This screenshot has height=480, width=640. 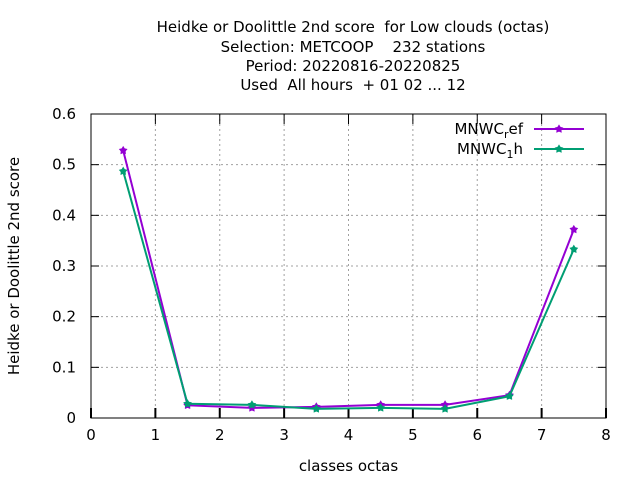 I want to click on x-tick-label: 4, so click(x=349, y=435).